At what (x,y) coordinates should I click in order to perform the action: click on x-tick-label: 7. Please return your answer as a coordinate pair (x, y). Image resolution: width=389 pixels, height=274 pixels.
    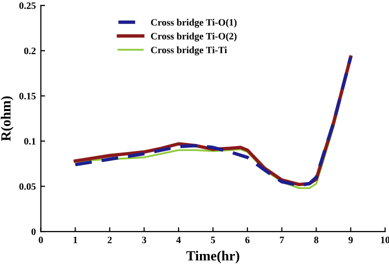
    Looking at the image, I should click on (282, 240).